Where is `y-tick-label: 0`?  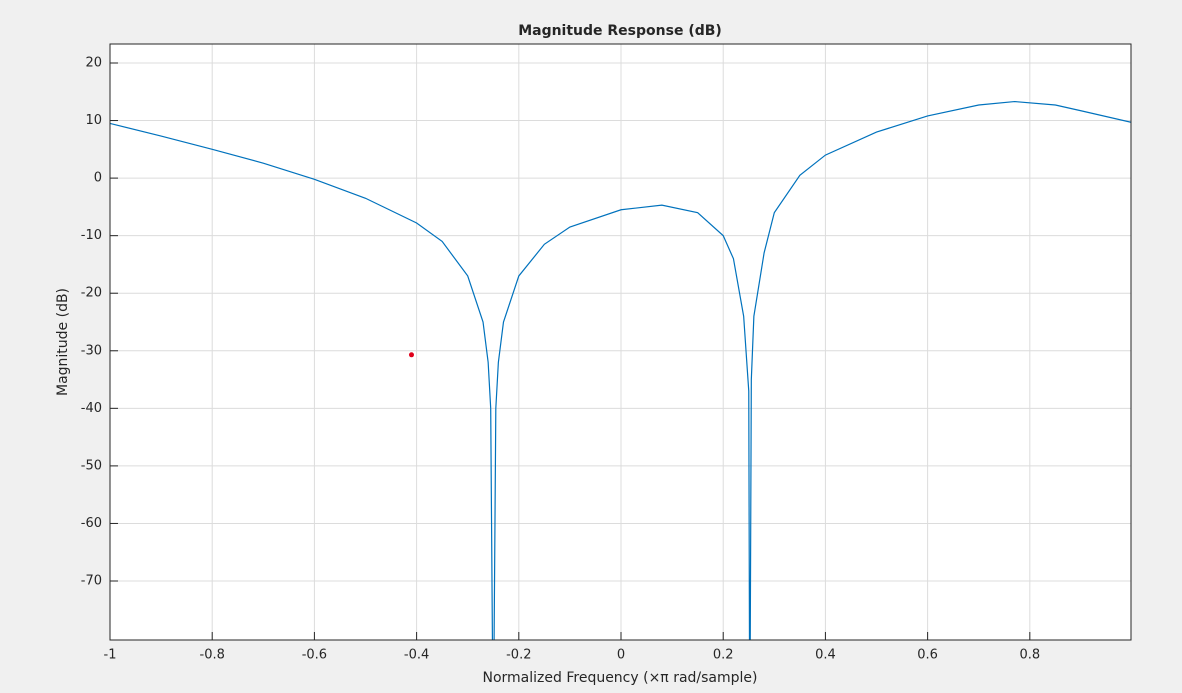
y-tick-label: 0 is located at coordinates (98, 178).